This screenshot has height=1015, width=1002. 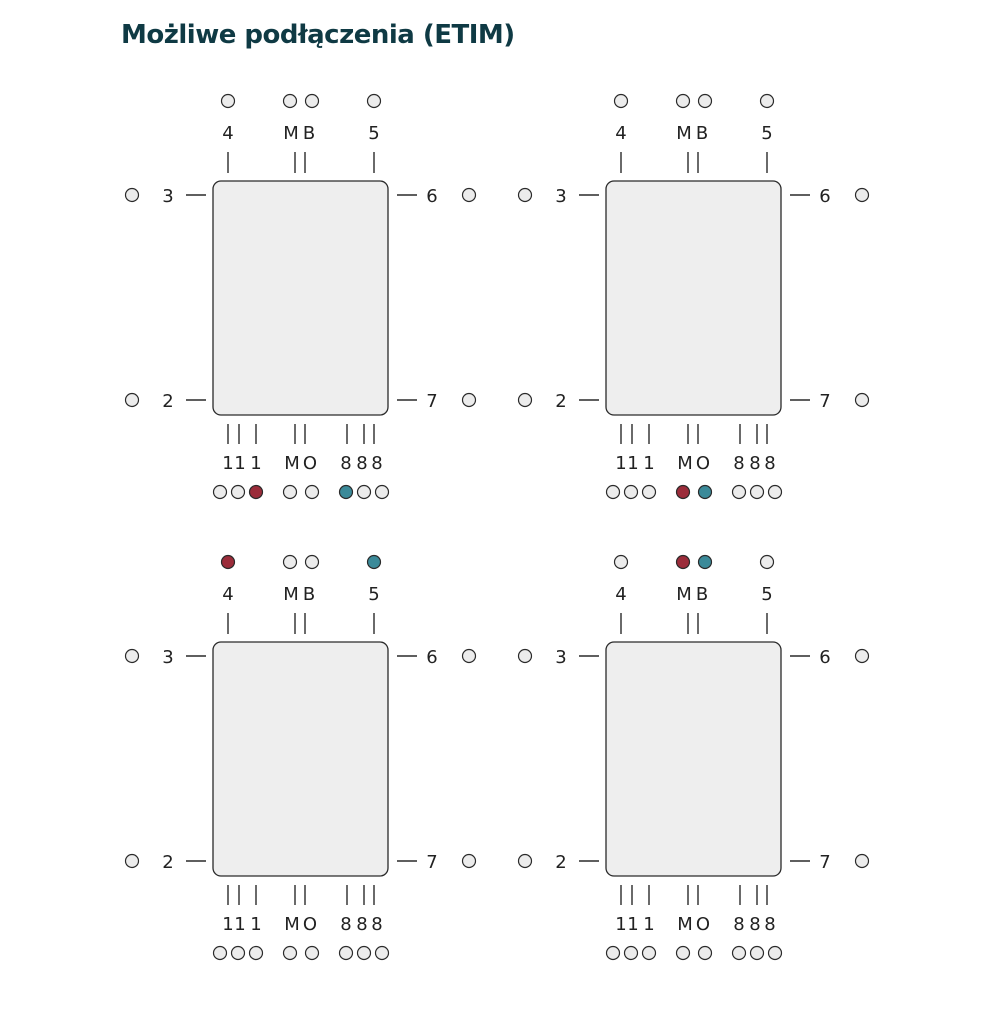 I want to click on top-pin-indicator-teal, so click(x=374, y=562).